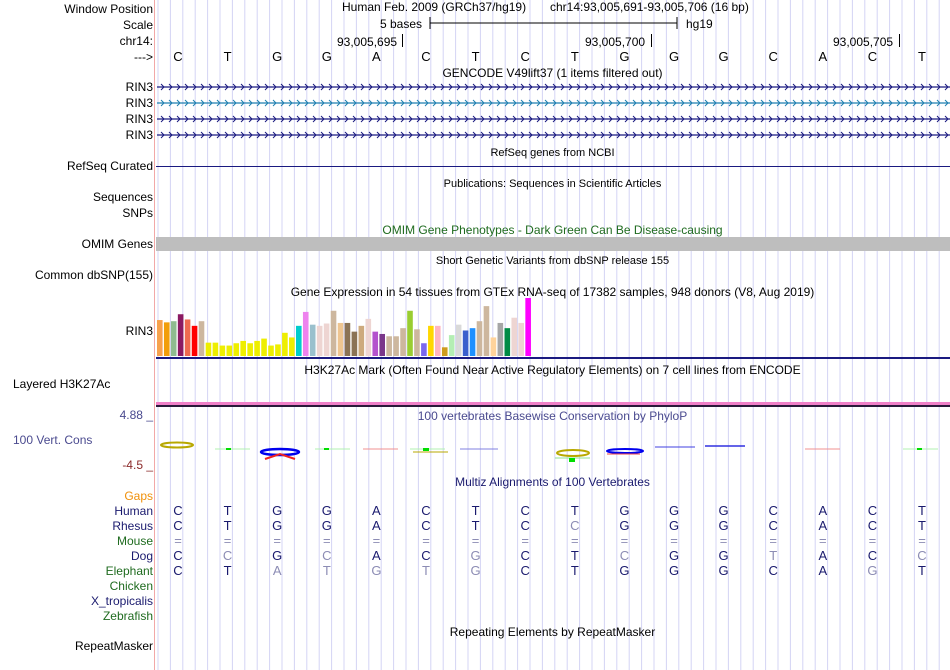 Image resolution: width=950 pixels, height=670 pixels. Describe the element at coordinates (93, 275) in the screenshot. I see `dbsnp-label: Common dbSNP(155)` at that location.